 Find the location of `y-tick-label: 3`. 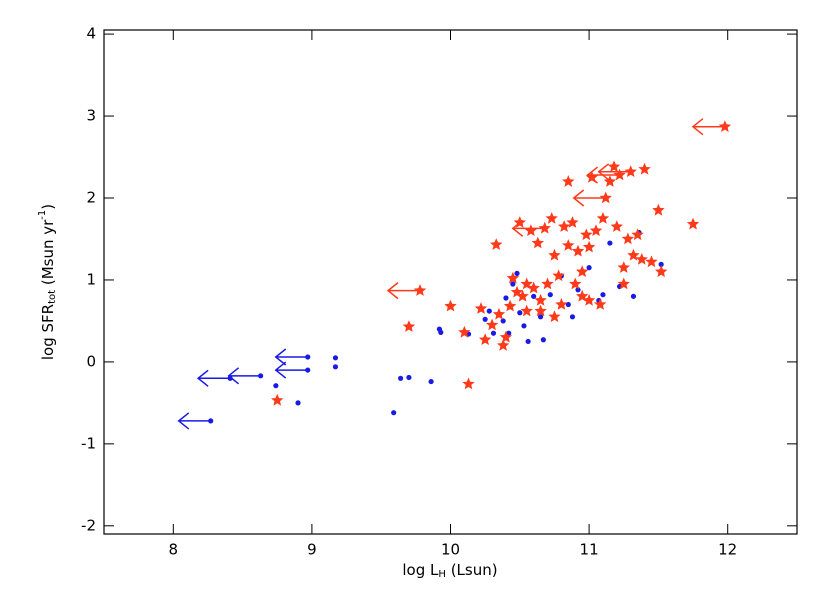

y-tick-label: 3 is located at coordinates (91, 116).